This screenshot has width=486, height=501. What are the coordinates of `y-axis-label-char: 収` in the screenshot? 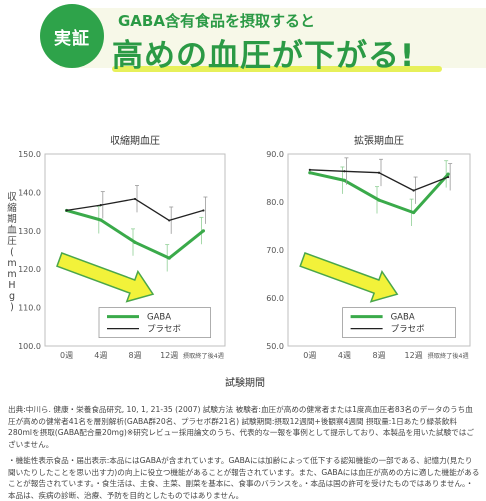 It's located at (12, 197).